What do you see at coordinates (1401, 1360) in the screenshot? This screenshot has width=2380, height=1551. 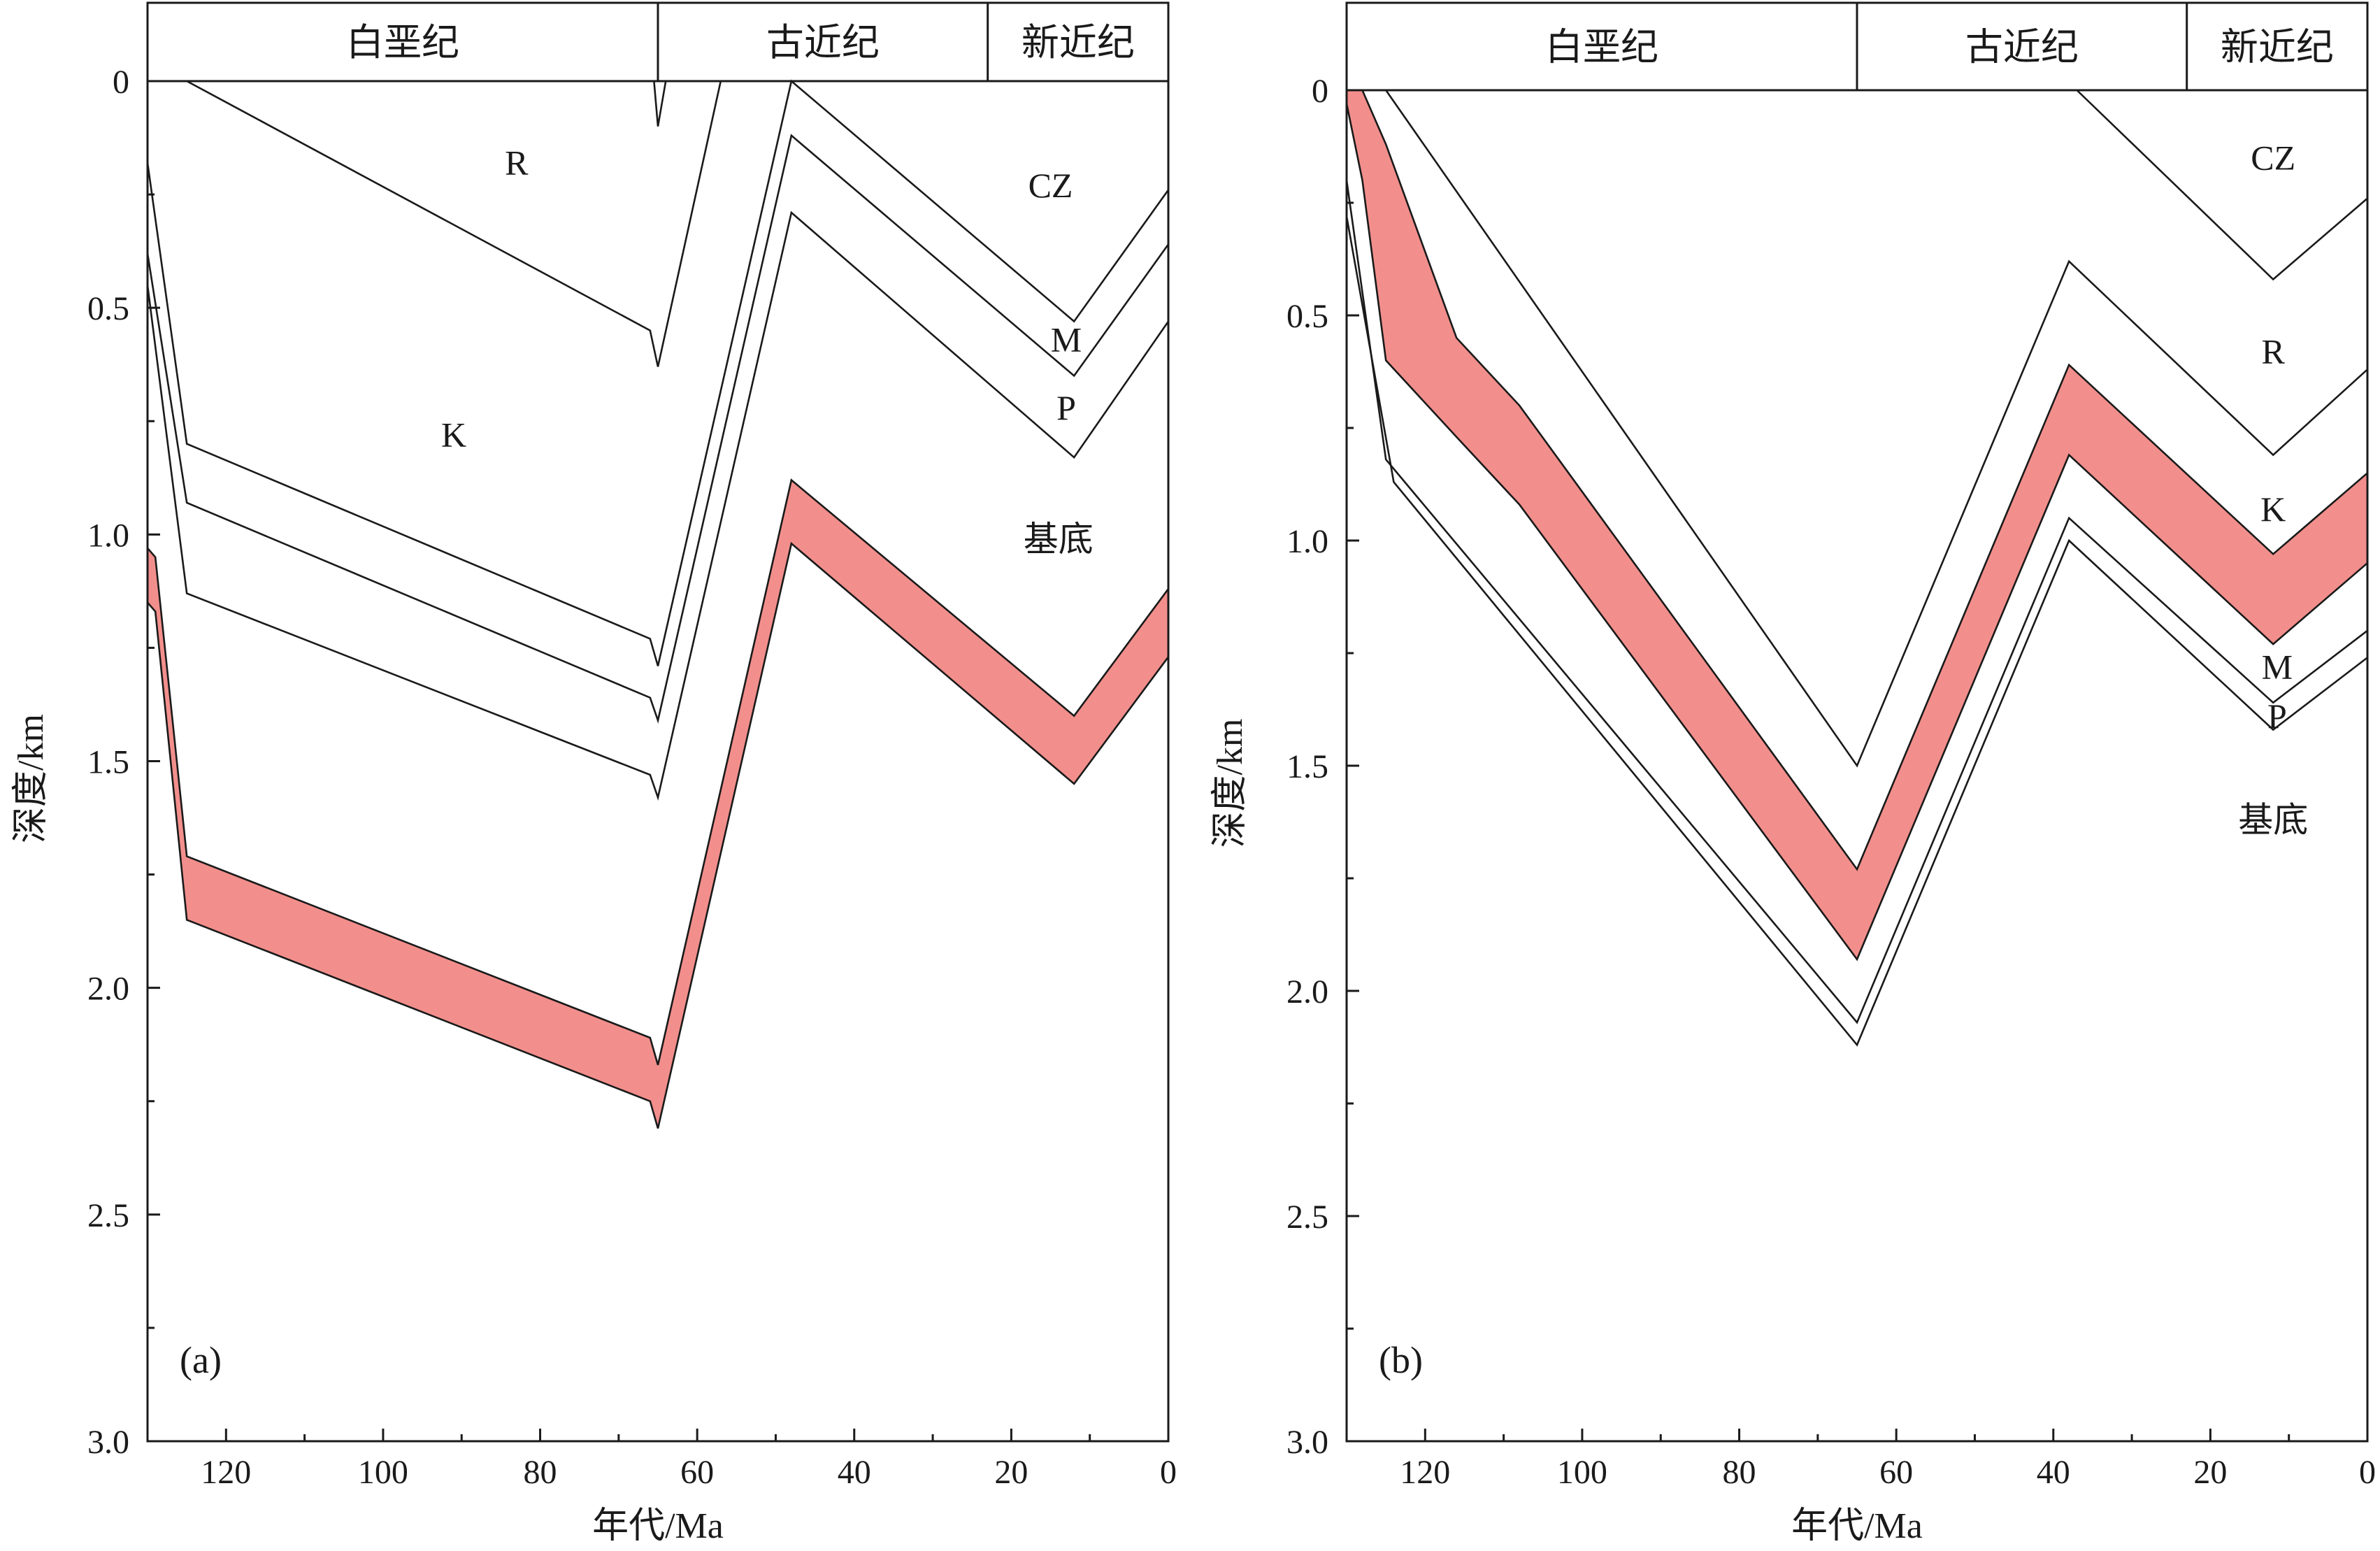 I see `panel-label: (b)` at bounding box center [1401, 1360].